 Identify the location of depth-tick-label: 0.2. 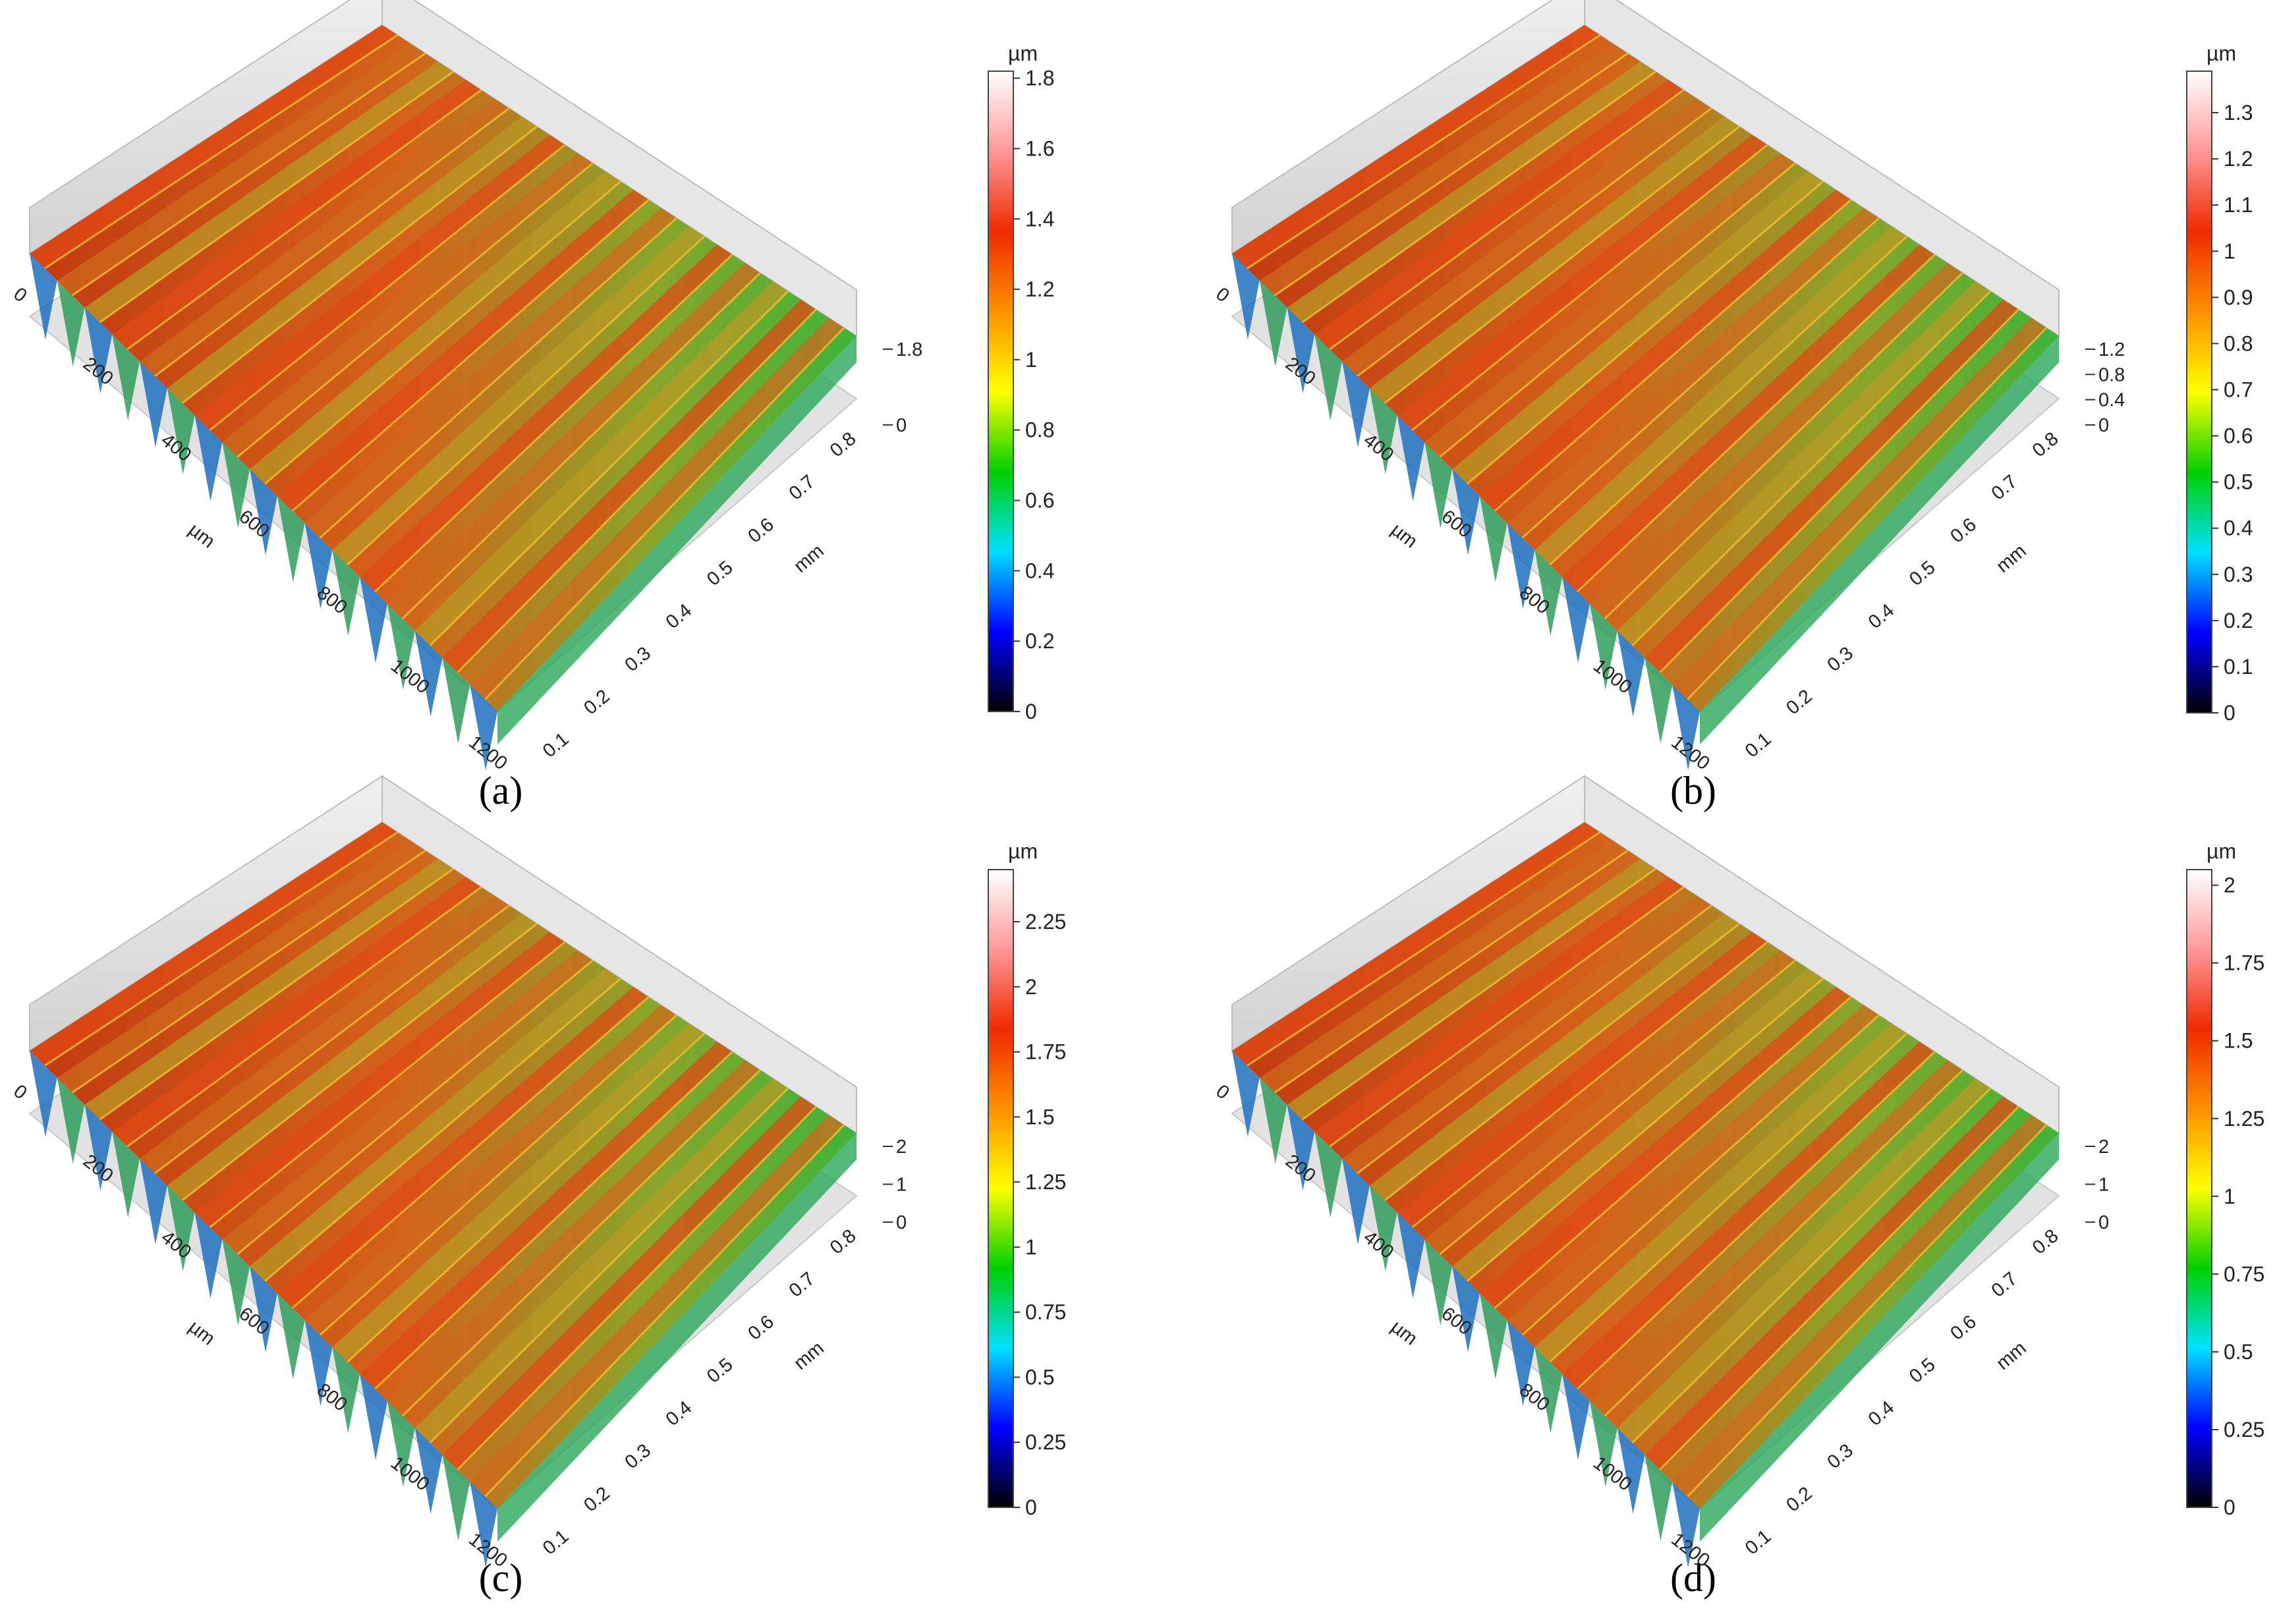
(1799, 702).